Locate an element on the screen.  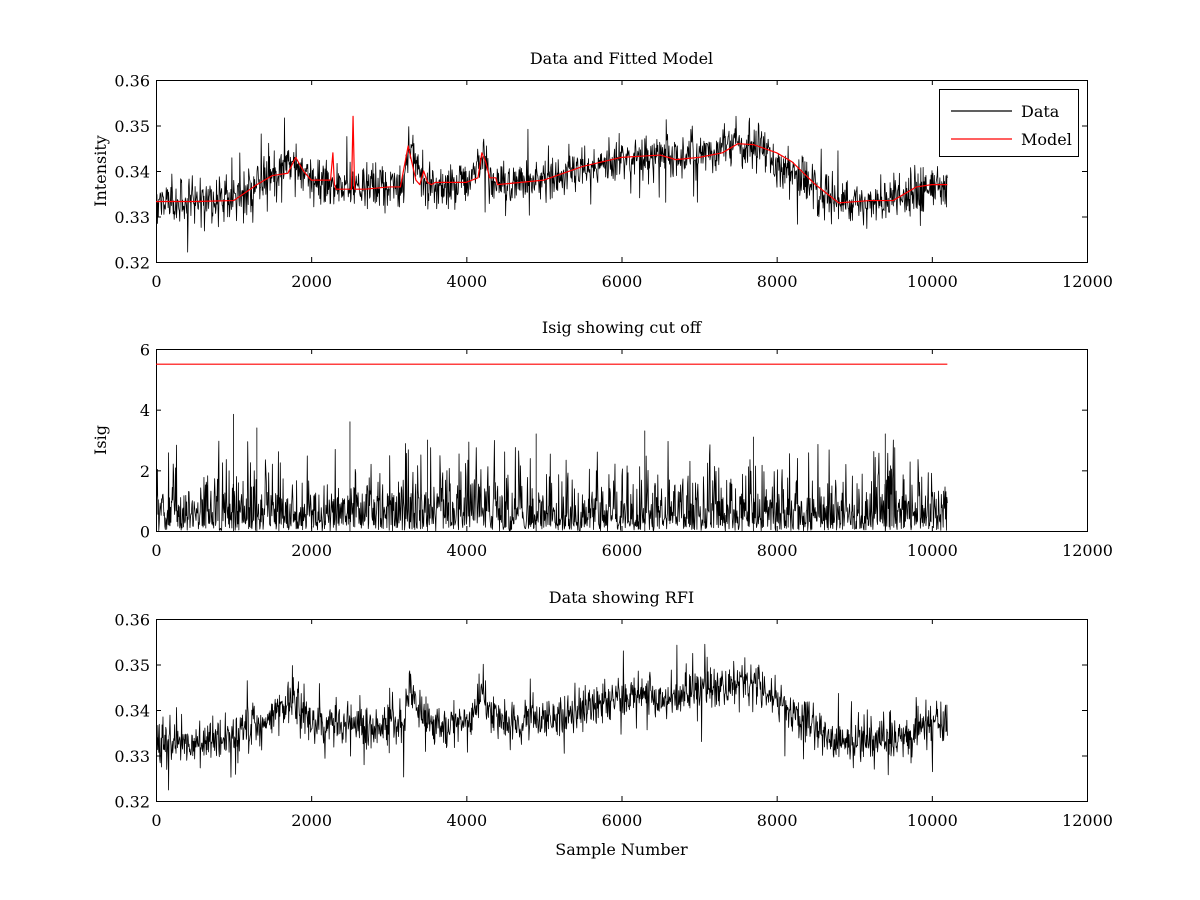
legend: Data Model is located at coordinates (1009, 123).